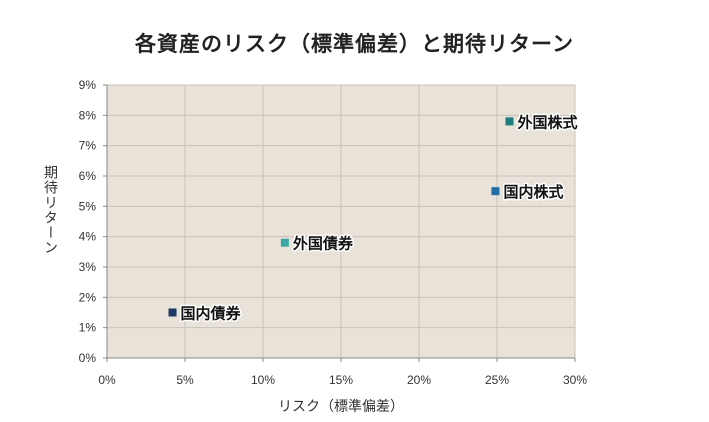 Image resolution: width=709 pixels, height=422 pixels. What do you see at coordinates (323, 244) in the screenshot?
I see `data-label: 外国債券` at bounding box center [323, 244].